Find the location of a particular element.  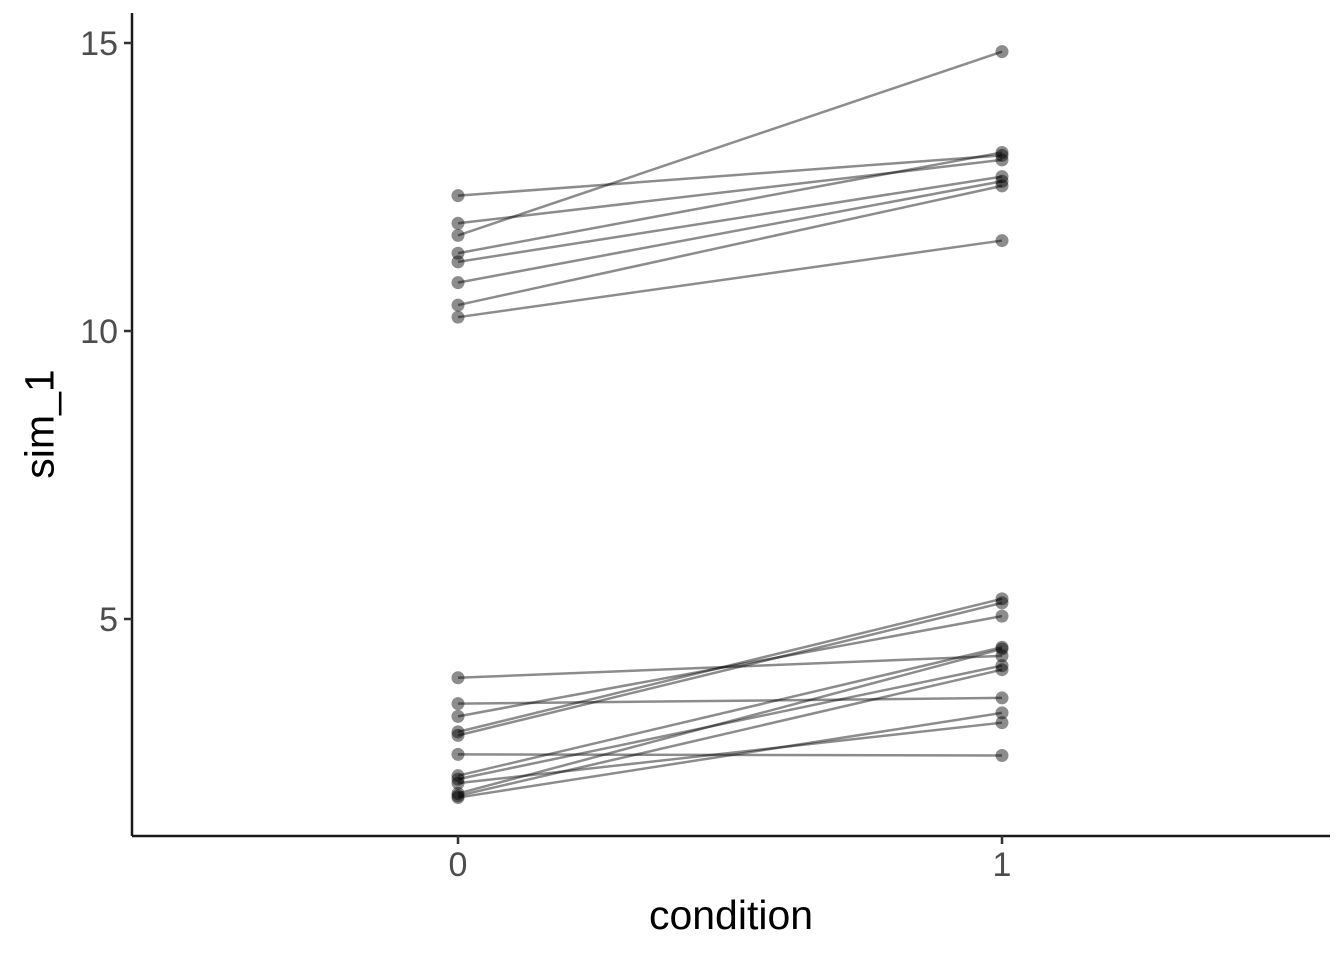

y-tick-label: 5 is located at coordinates (108, 620).